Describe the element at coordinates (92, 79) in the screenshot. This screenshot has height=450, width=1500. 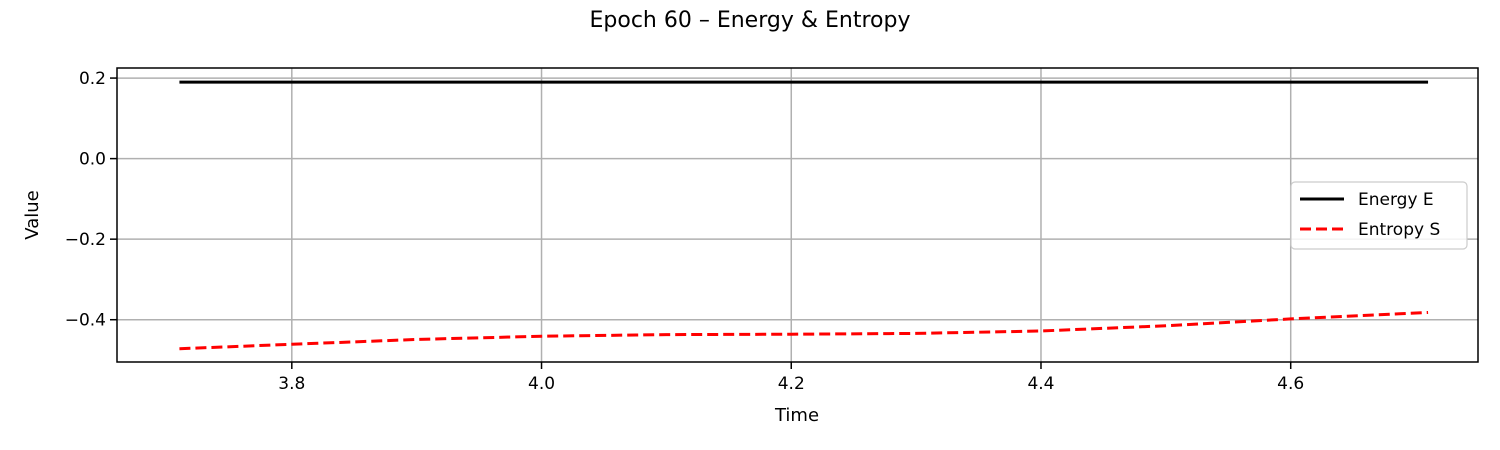
I see `y-tick-label: 0.2` at that location.